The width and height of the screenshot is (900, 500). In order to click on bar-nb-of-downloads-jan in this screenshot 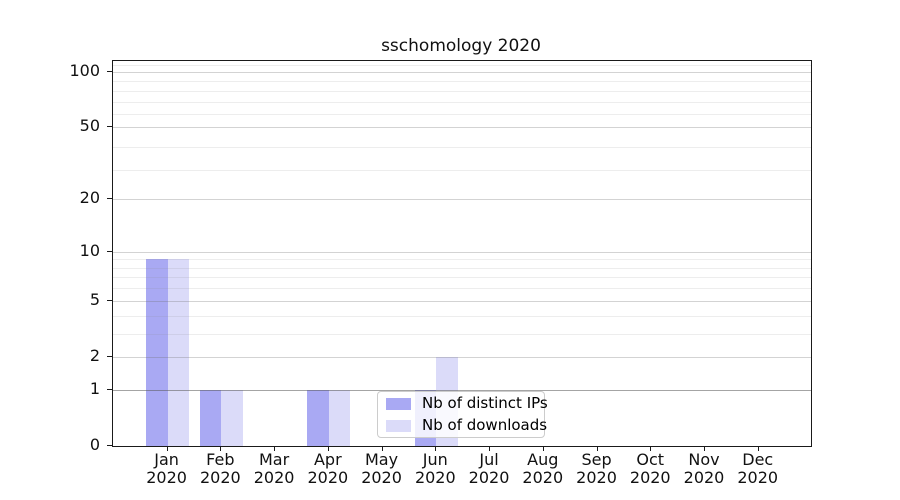, I will do `click(178, 352)`.